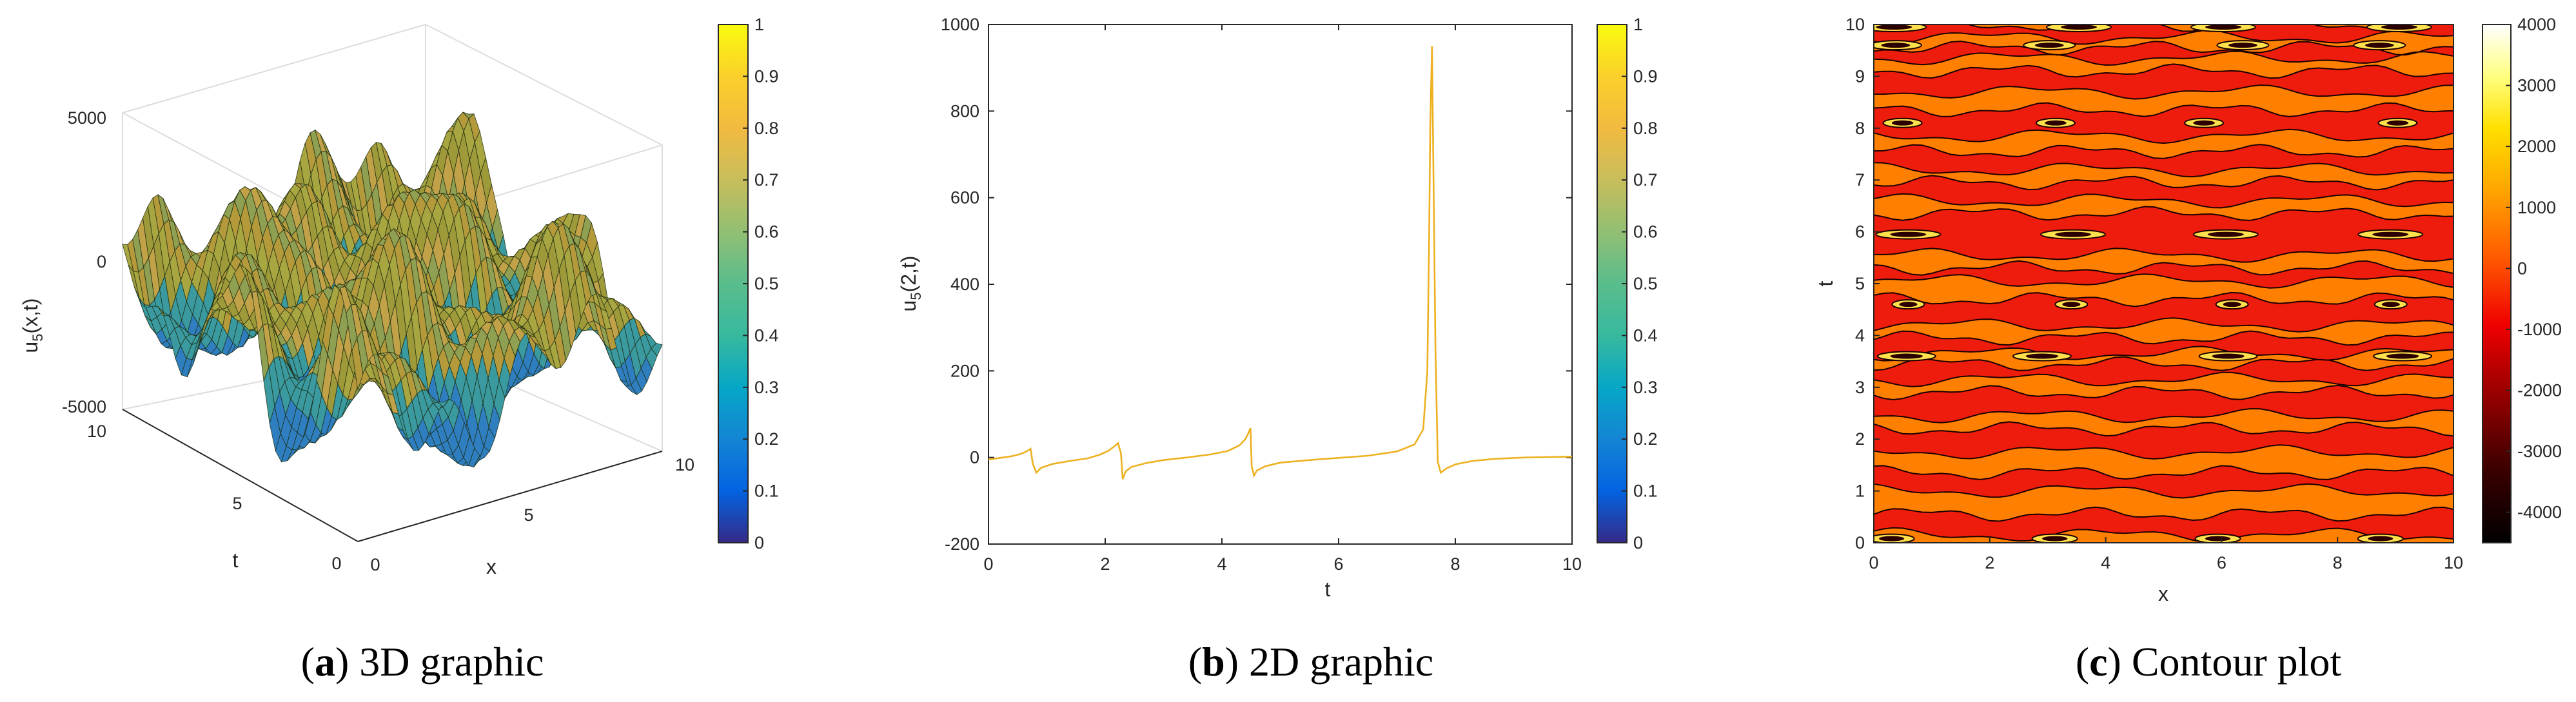 This screenshot has height=702, width=2576. I want to click on z-axis-label-arg: (x,t), so click(30, 315).